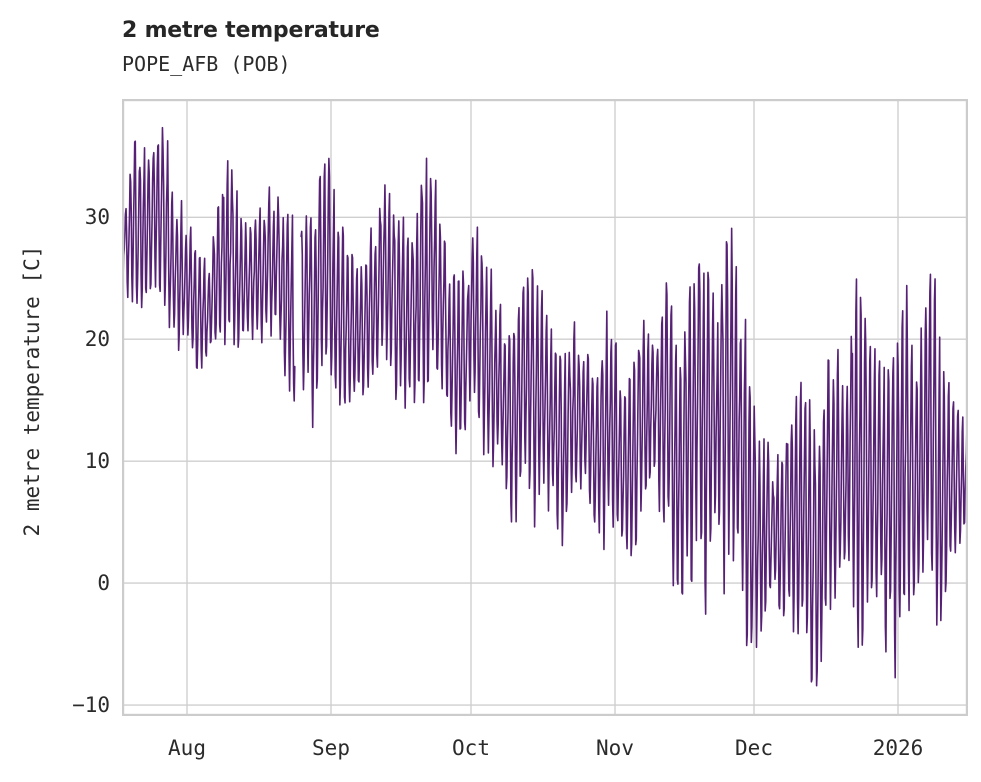 The image size is (981, 782). Describe the element at coordinates (471, 748) in the screenshot. I see `x-tick-label: Oct` at that location.